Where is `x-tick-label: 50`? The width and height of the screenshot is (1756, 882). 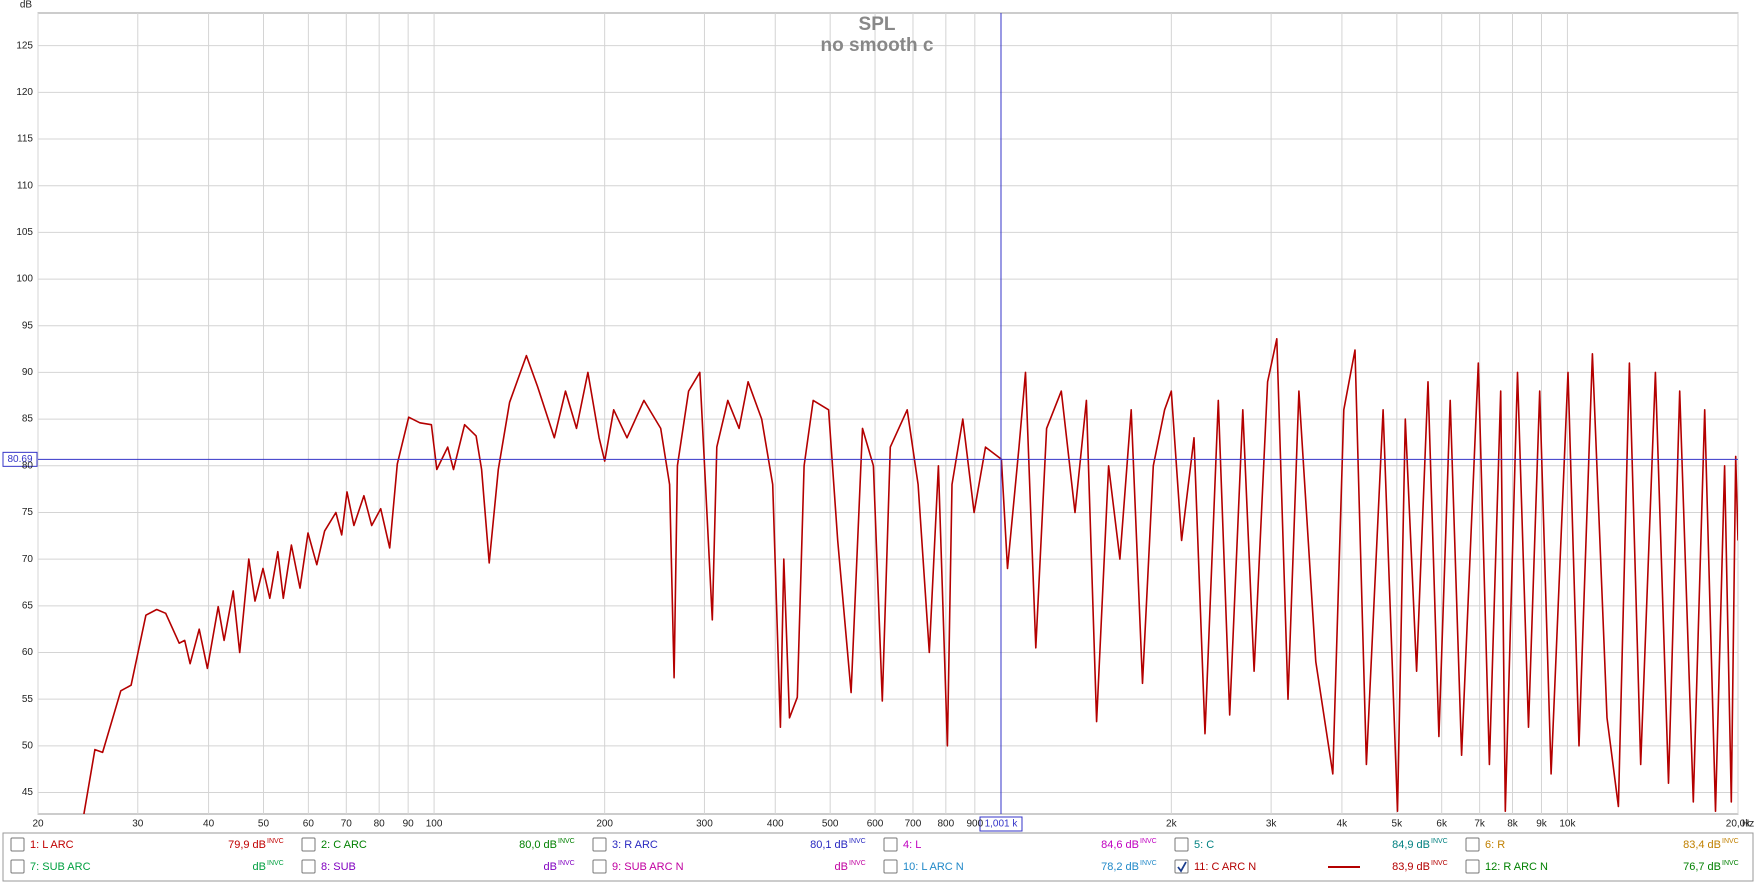 x-tick-label: 50 is located at coordinates (264, 824).